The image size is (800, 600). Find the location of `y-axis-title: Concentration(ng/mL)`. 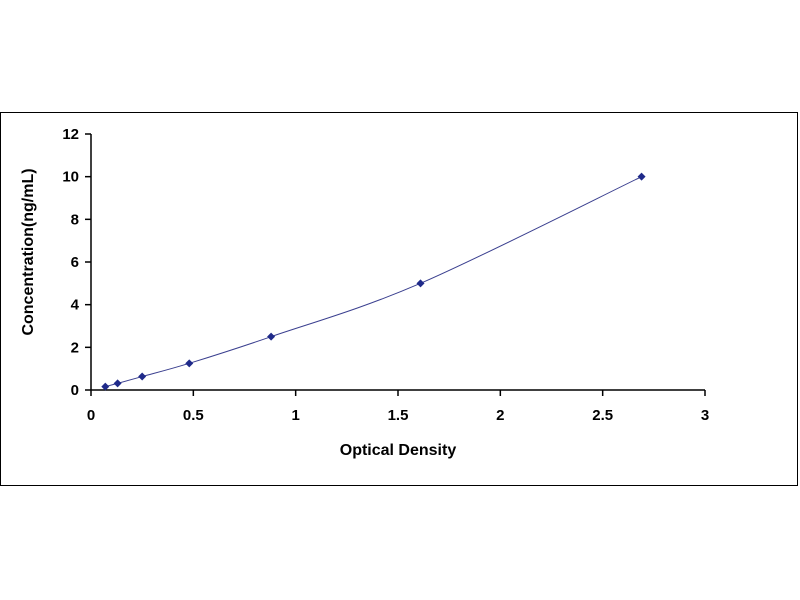

y-axis-title: Concentration(ng/mL) is located at coordinates (28, 251).